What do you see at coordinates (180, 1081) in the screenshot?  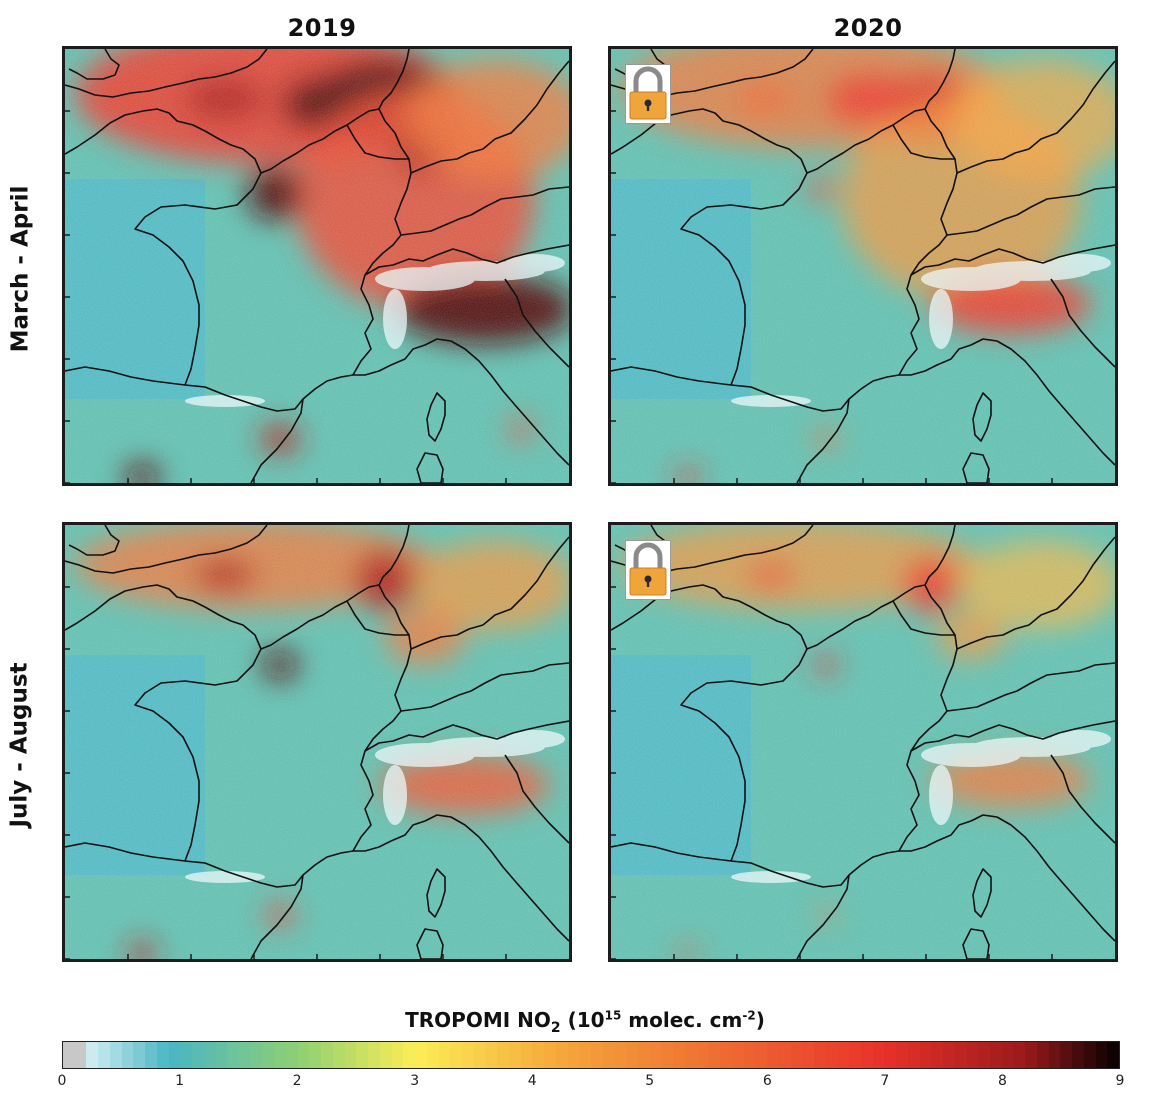 I see `colorbar-tick-label: 1` at bounding box center [180, 1081].